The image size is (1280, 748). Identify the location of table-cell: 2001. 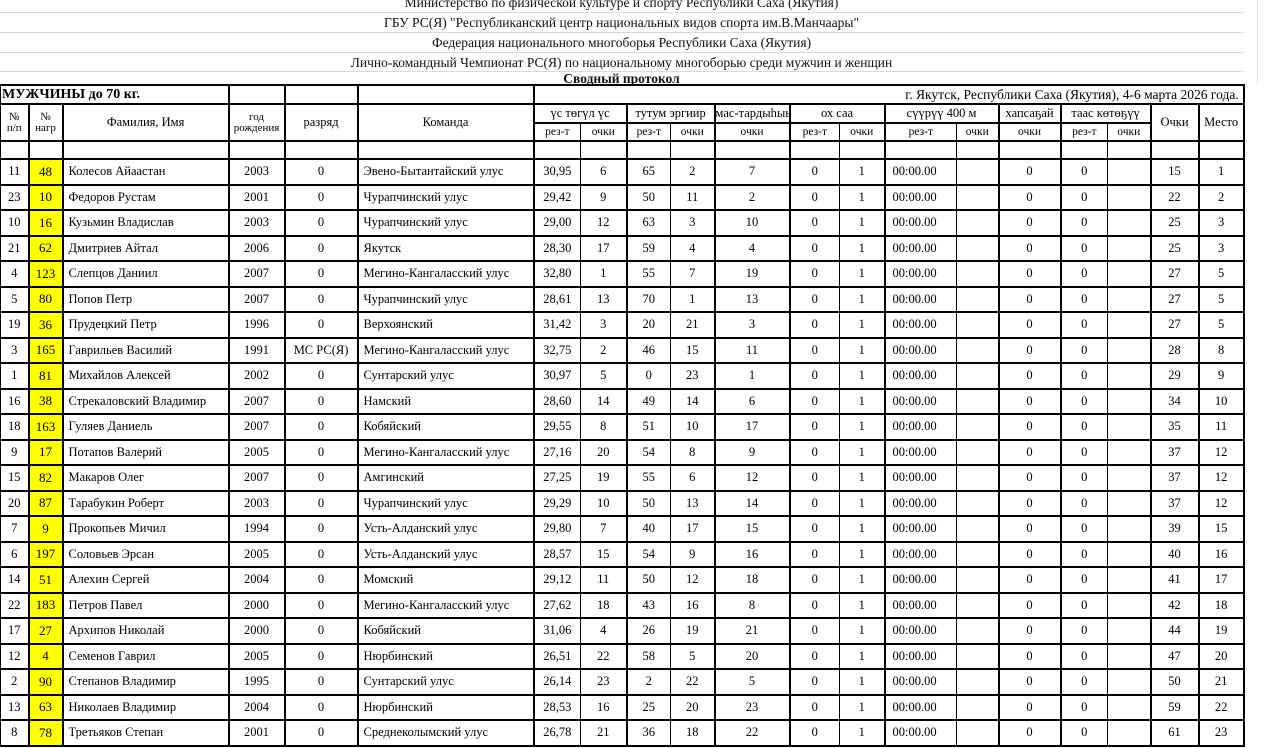
(257, 733).